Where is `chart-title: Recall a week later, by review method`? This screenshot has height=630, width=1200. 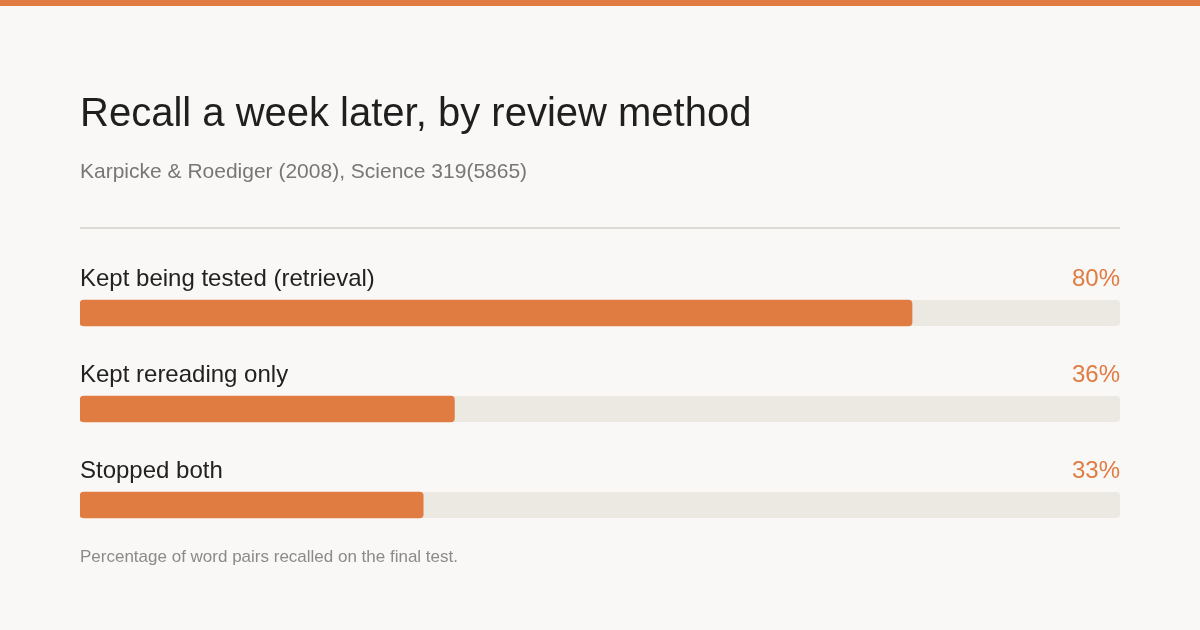 chart-title: Recall a week later, by review method is located at coordinates (416, 112).